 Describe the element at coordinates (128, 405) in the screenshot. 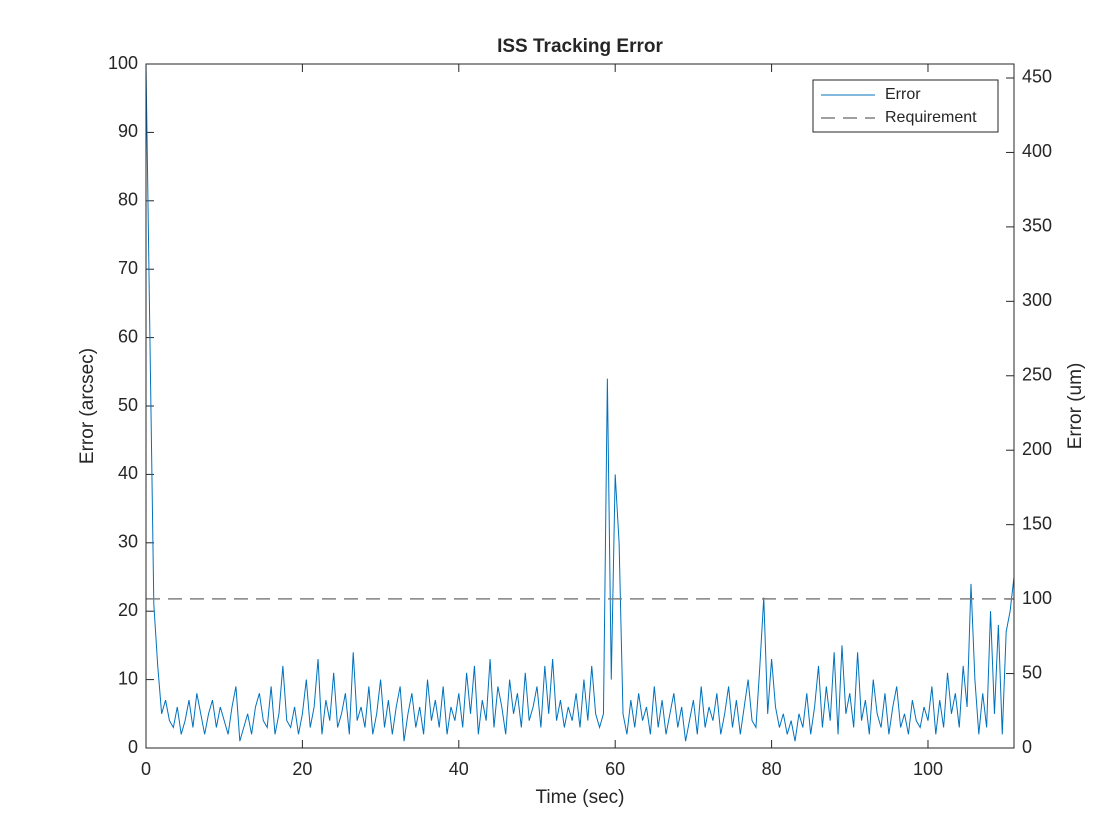

I see `y-tick-label: 50` at that location.